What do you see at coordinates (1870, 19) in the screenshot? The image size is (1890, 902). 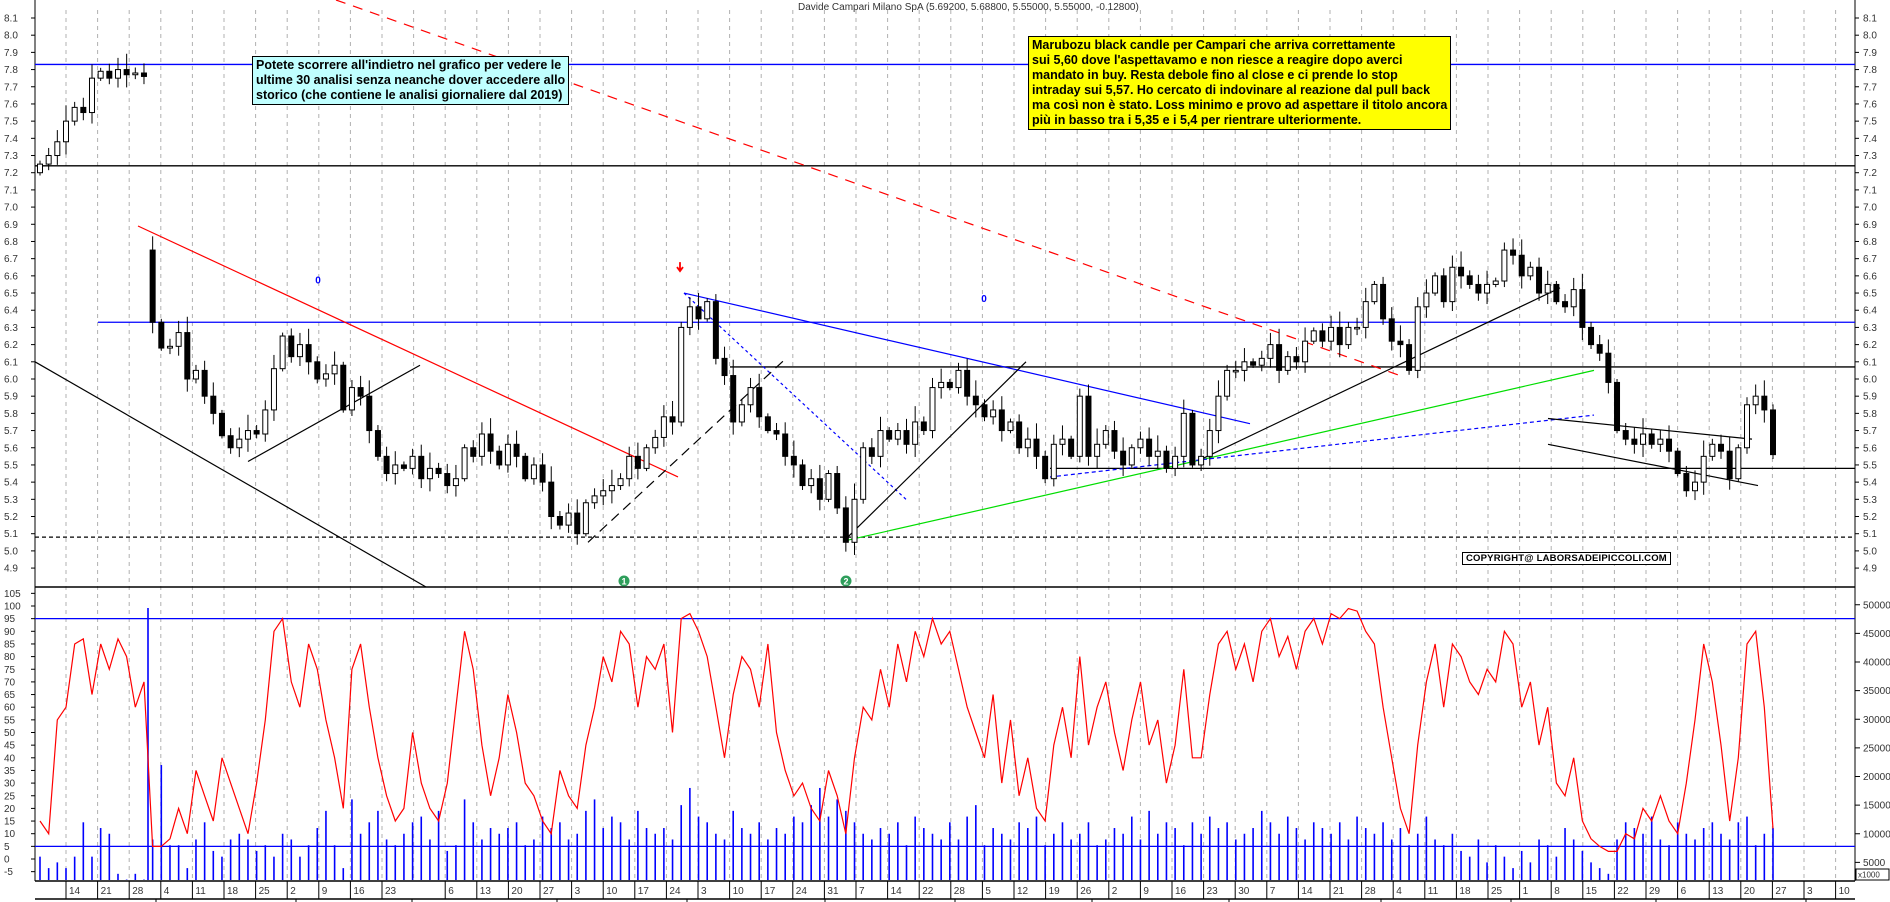 I see `price-tick-label-right: 8.1` at bounding box center [1870, 19].